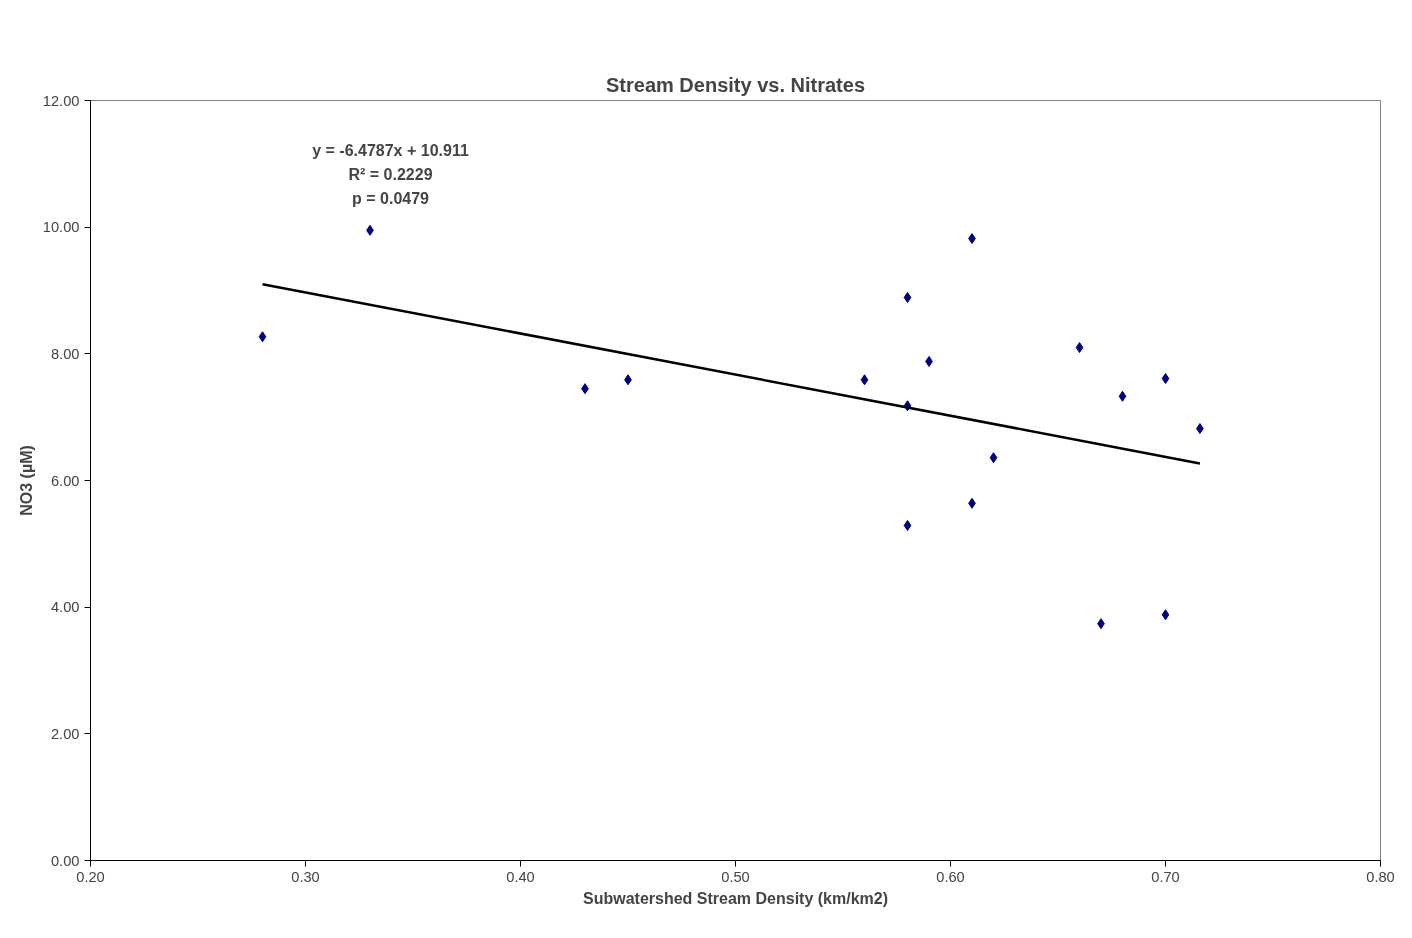 The width and height of the screenshot is (1412, 938). I want to click on x-axis-title: Subwatershed Stream Density (km/km2), so click(735, 898).